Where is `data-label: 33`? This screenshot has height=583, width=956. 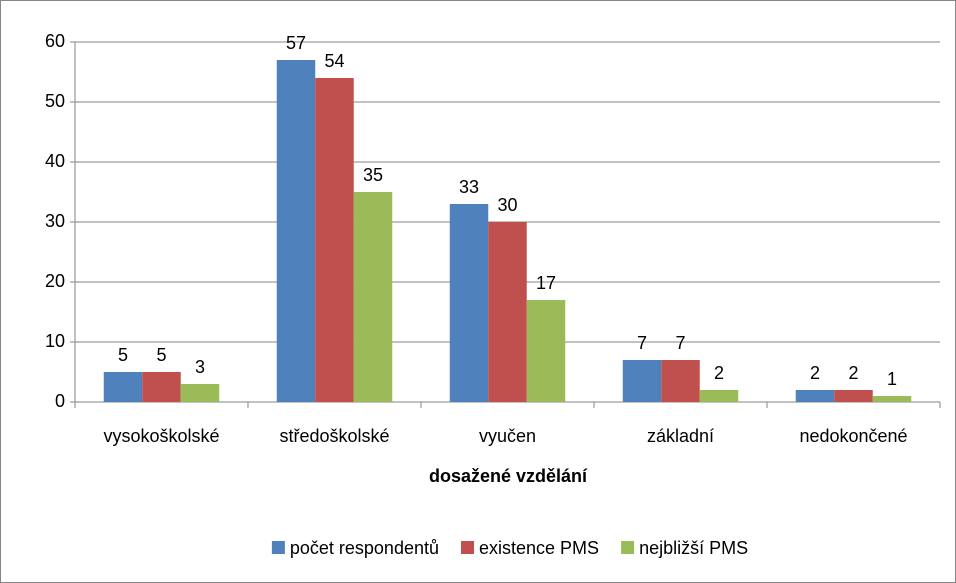 data-label: 33 is located at coordinates (469, 187).